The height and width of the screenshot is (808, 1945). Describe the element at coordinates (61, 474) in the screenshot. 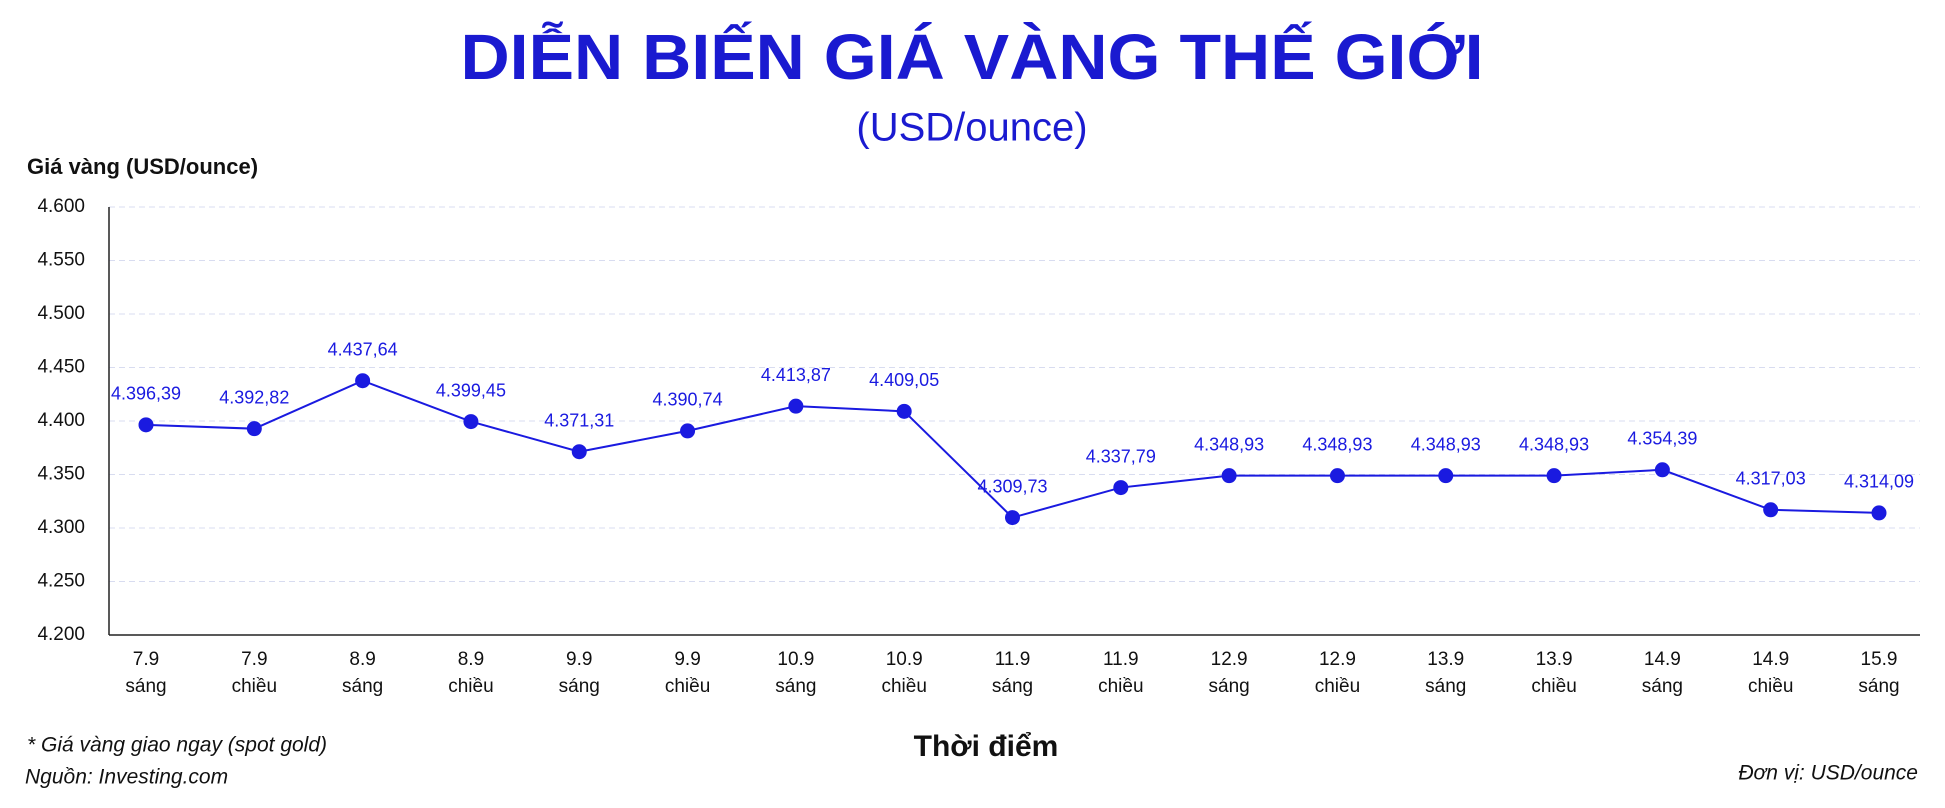

I see `y-tick-label: 4.350` at that location.